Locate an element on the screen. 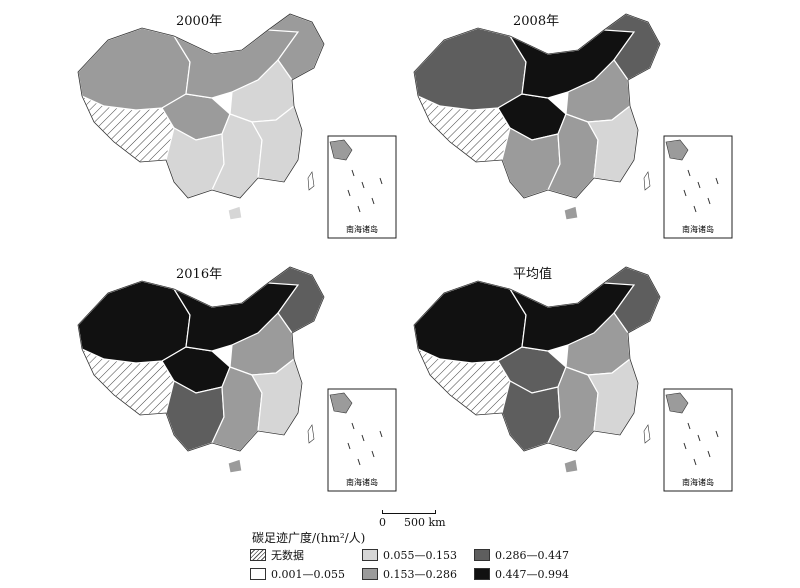 The height and width of the screenshot is (588, 800). legend-item-class-1: 0.001—0.055 is located at coordinates (297, 574).